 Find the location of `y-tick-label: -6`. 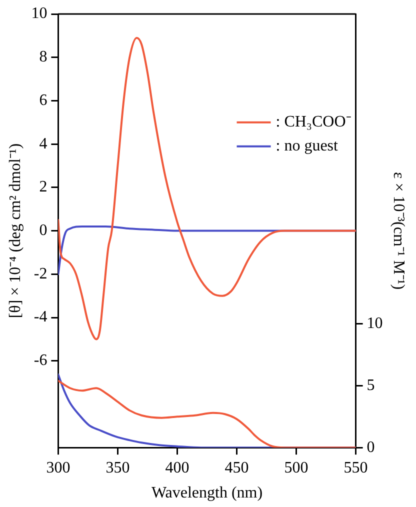

y-tick-label: -6 is located at coordinates (41, 361).